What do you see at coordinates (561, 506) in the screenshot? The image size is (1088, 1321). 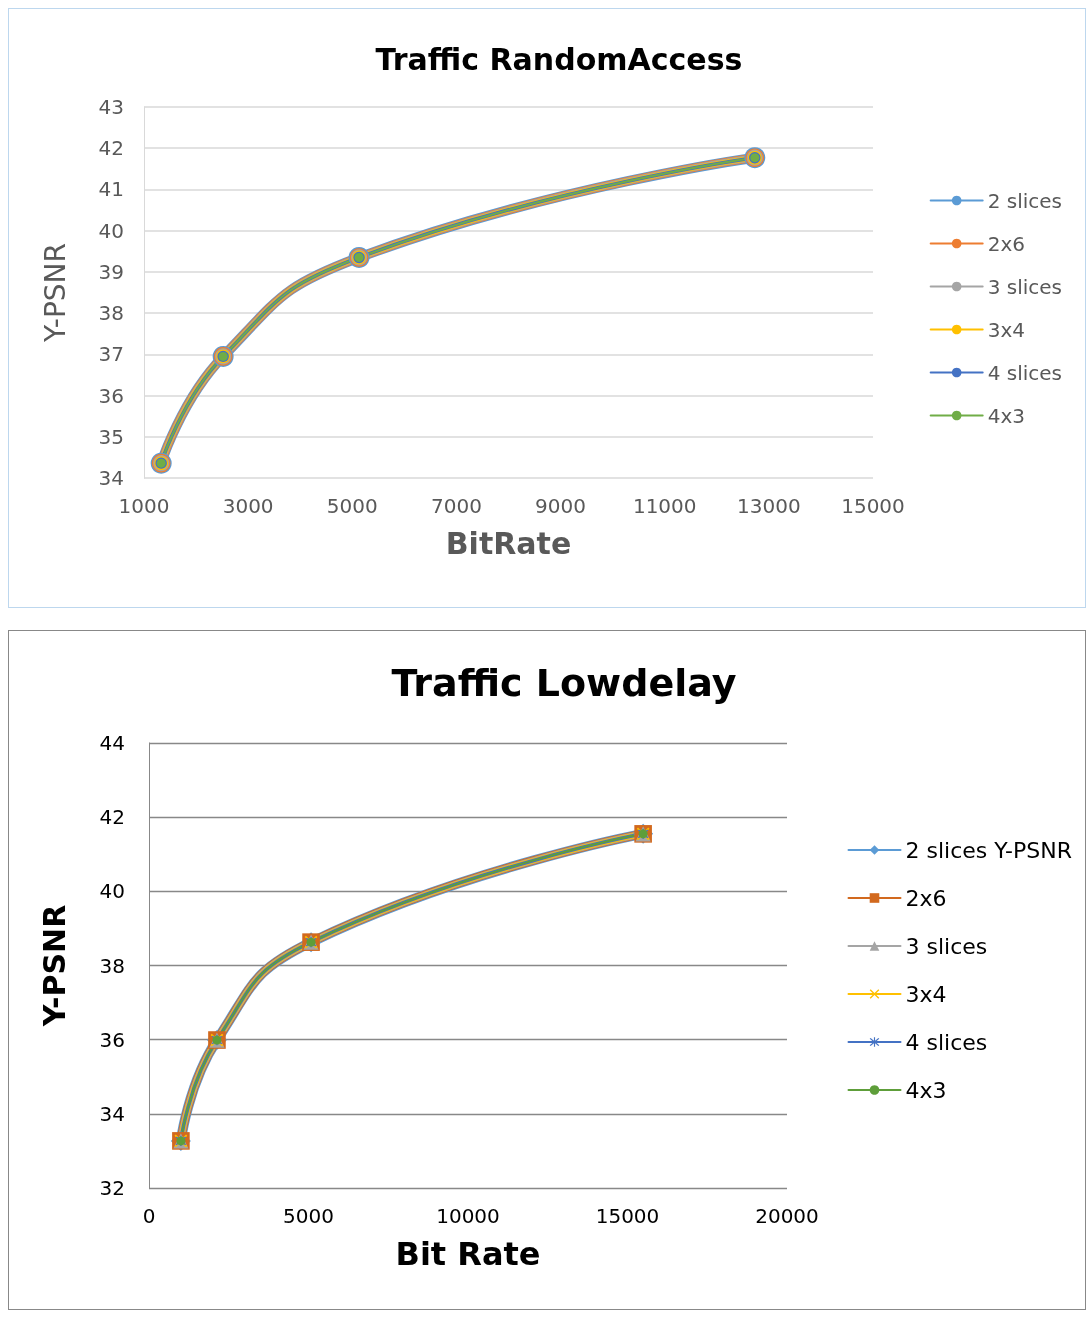 I see `x-tick-label: 9000` at bounding box center [561, 506].